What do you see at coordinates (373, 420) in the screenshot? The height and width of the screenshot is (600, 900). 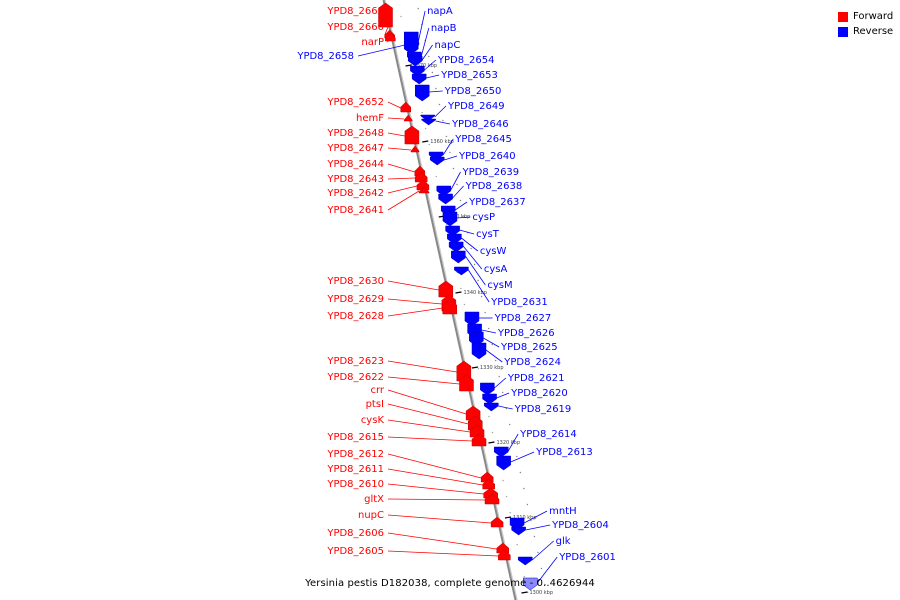 I see `forward-gene-label: cysK` at bounding box center [373, 420].